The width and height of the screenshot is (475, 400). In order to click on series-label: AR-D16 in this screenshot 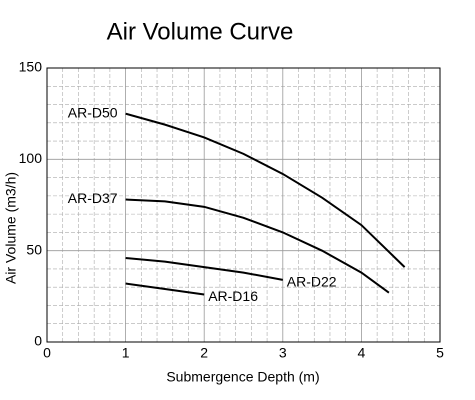, I will do `click(233, 296)`.